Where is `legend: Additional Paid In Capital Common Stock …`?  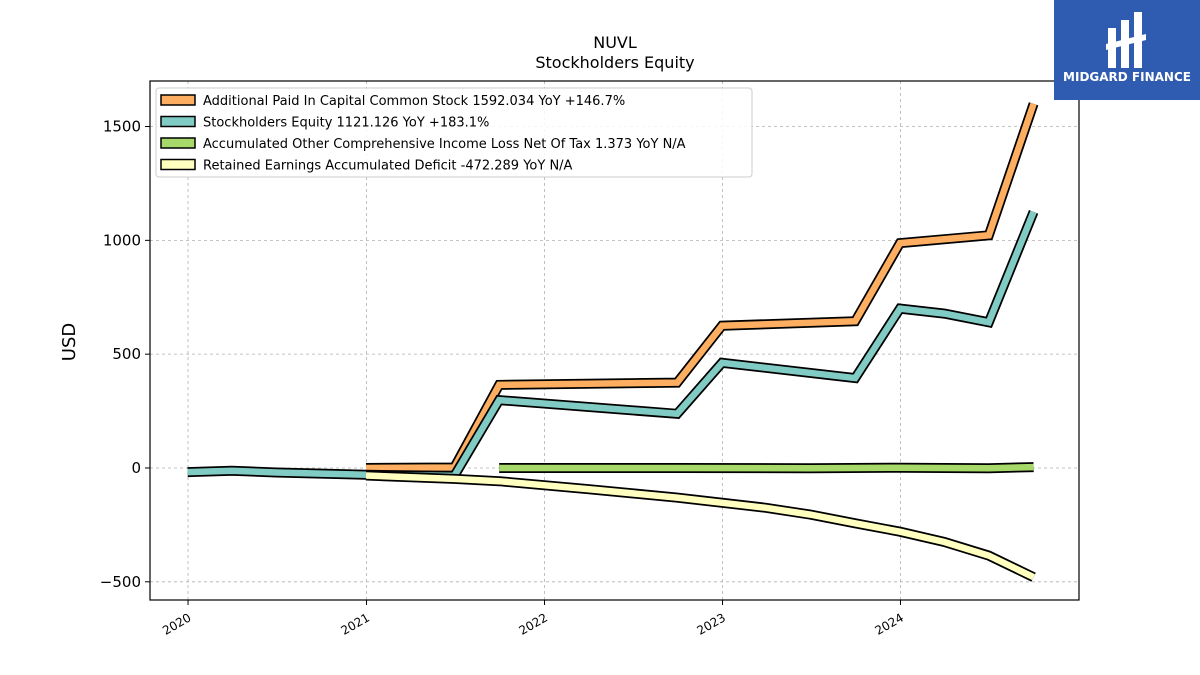
legend: Additional Paid In Capital Common Stock … is located at coordinates (454, 132).